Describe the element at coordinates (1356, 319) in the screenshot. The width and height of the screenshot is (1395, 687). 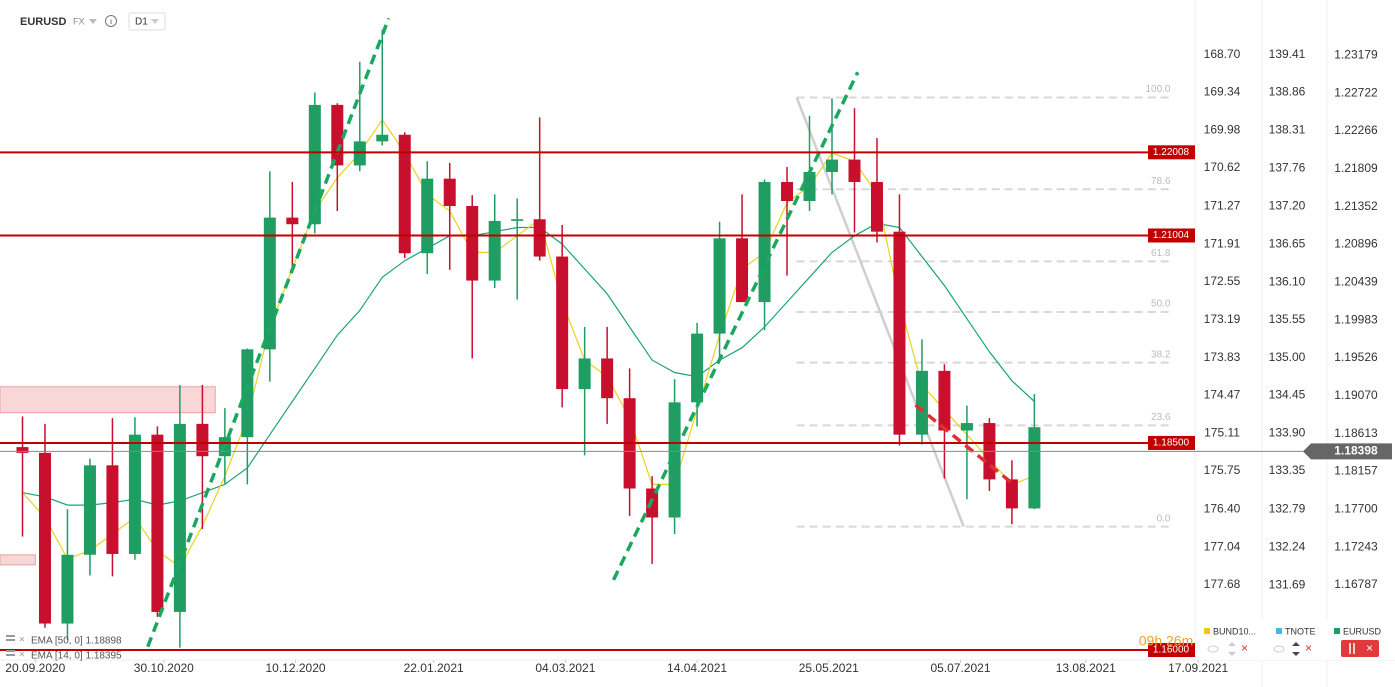
I see `y-tick-label: 1.19983` at that location.